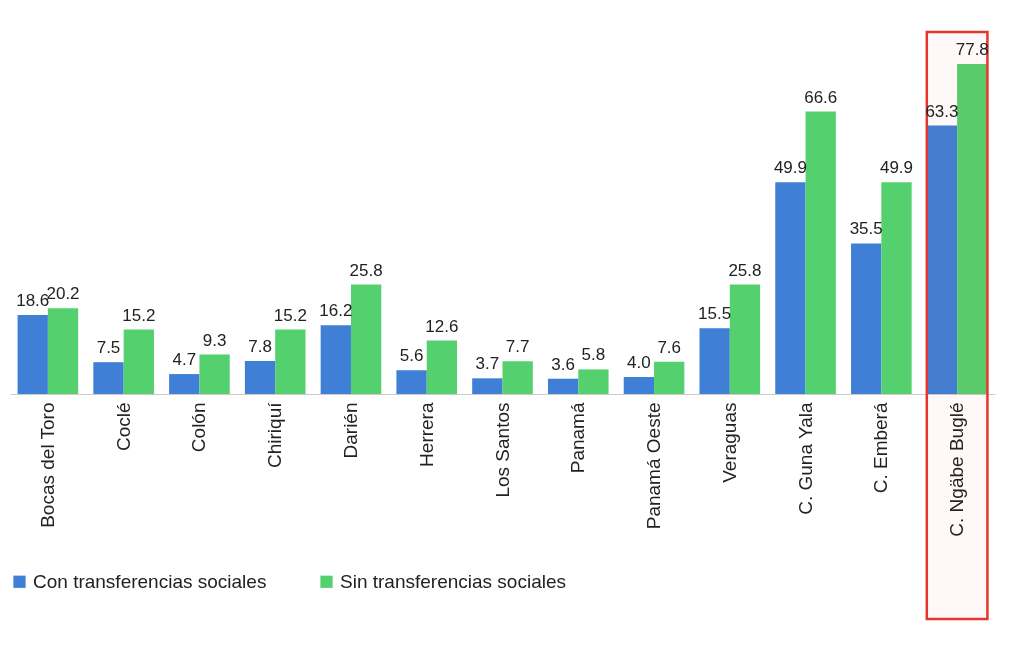  Describe the element at coordinates (578, 438) in the screenshot. I see `x-tick-label: Panamá` at that location.